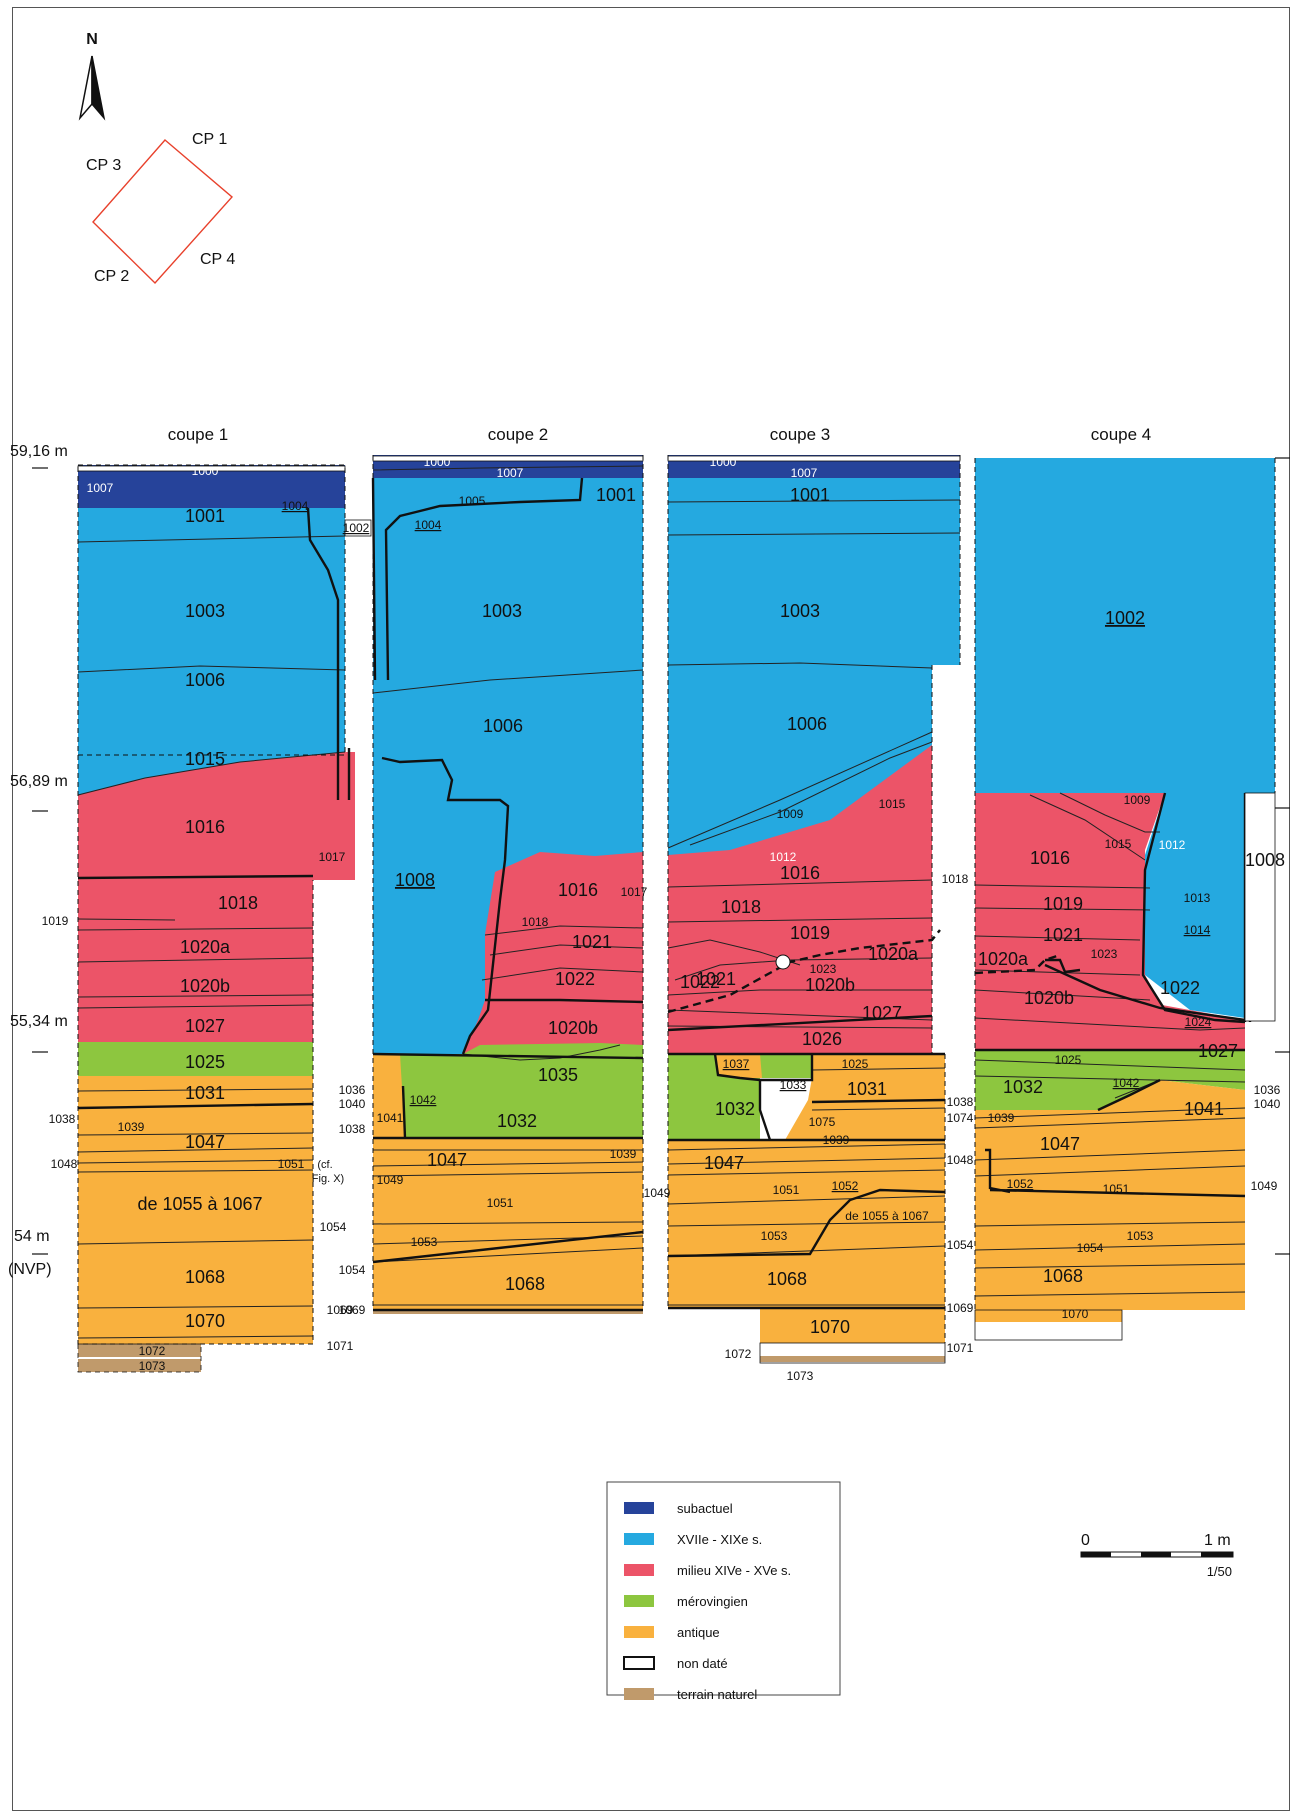 Image resolution: width=1292 pixels, height=1816 pixels. What do you see at coordinates (92, 39) in the screenshot?
I see `north-label: N` at bounding box center [92, 39].